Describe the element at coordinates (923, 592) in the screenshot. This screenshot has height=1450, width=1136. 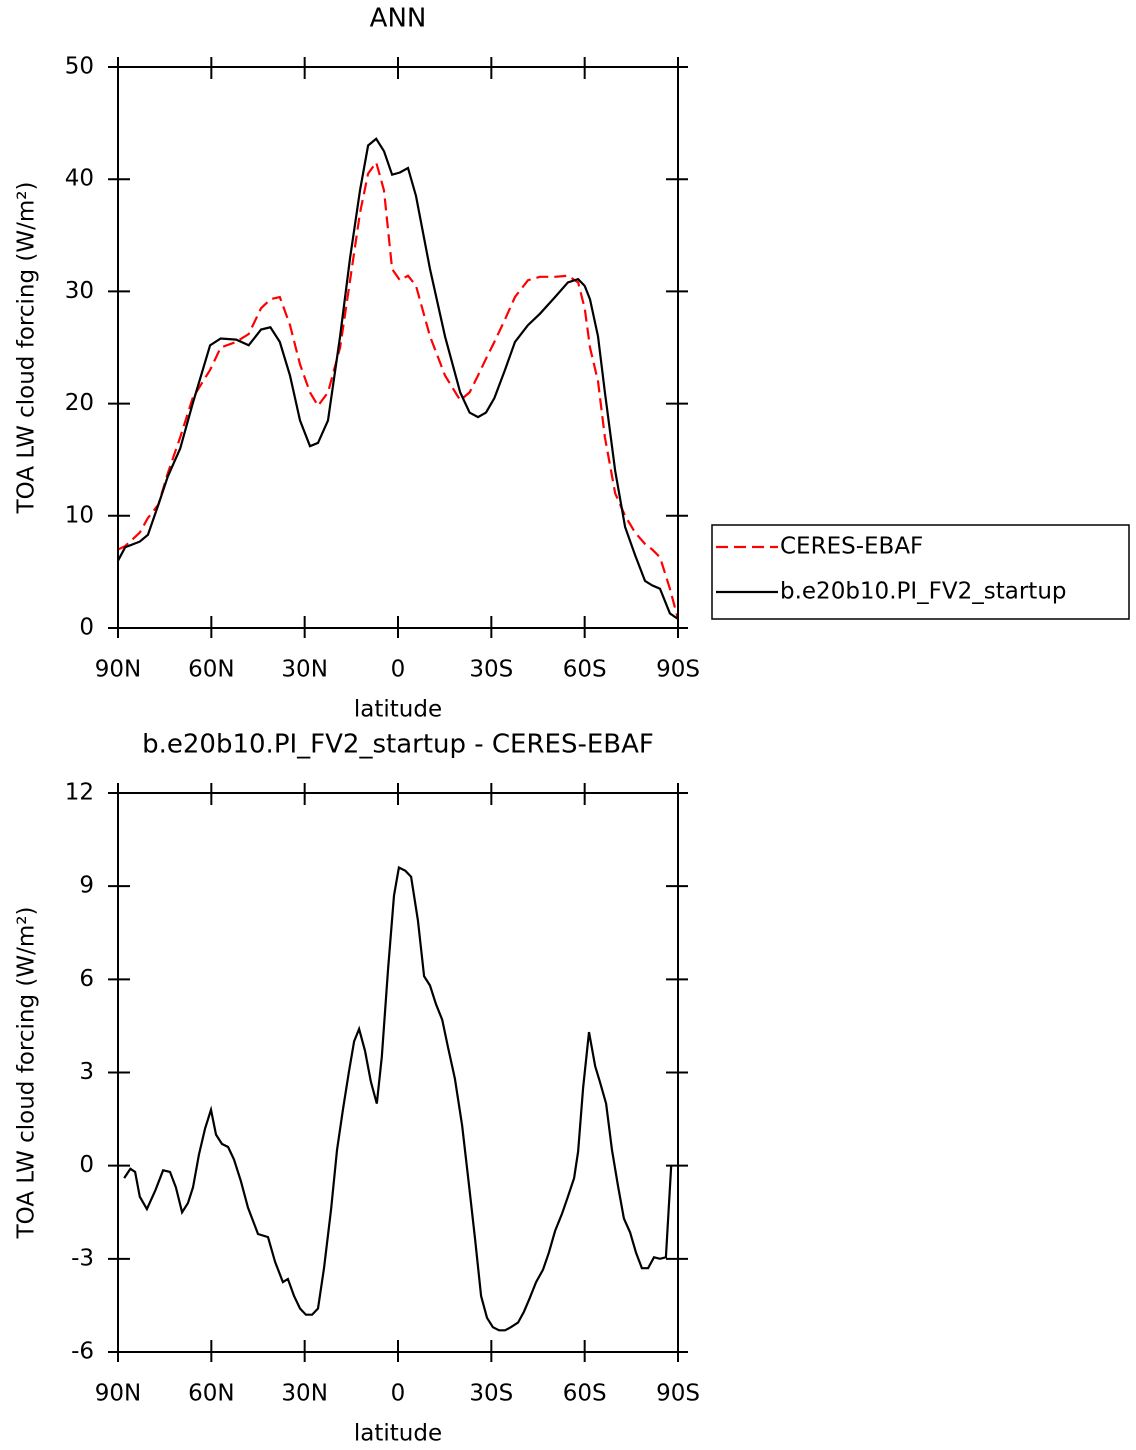
I see `legend-label: b.e20b10.PI_FV2_startup` at that location.